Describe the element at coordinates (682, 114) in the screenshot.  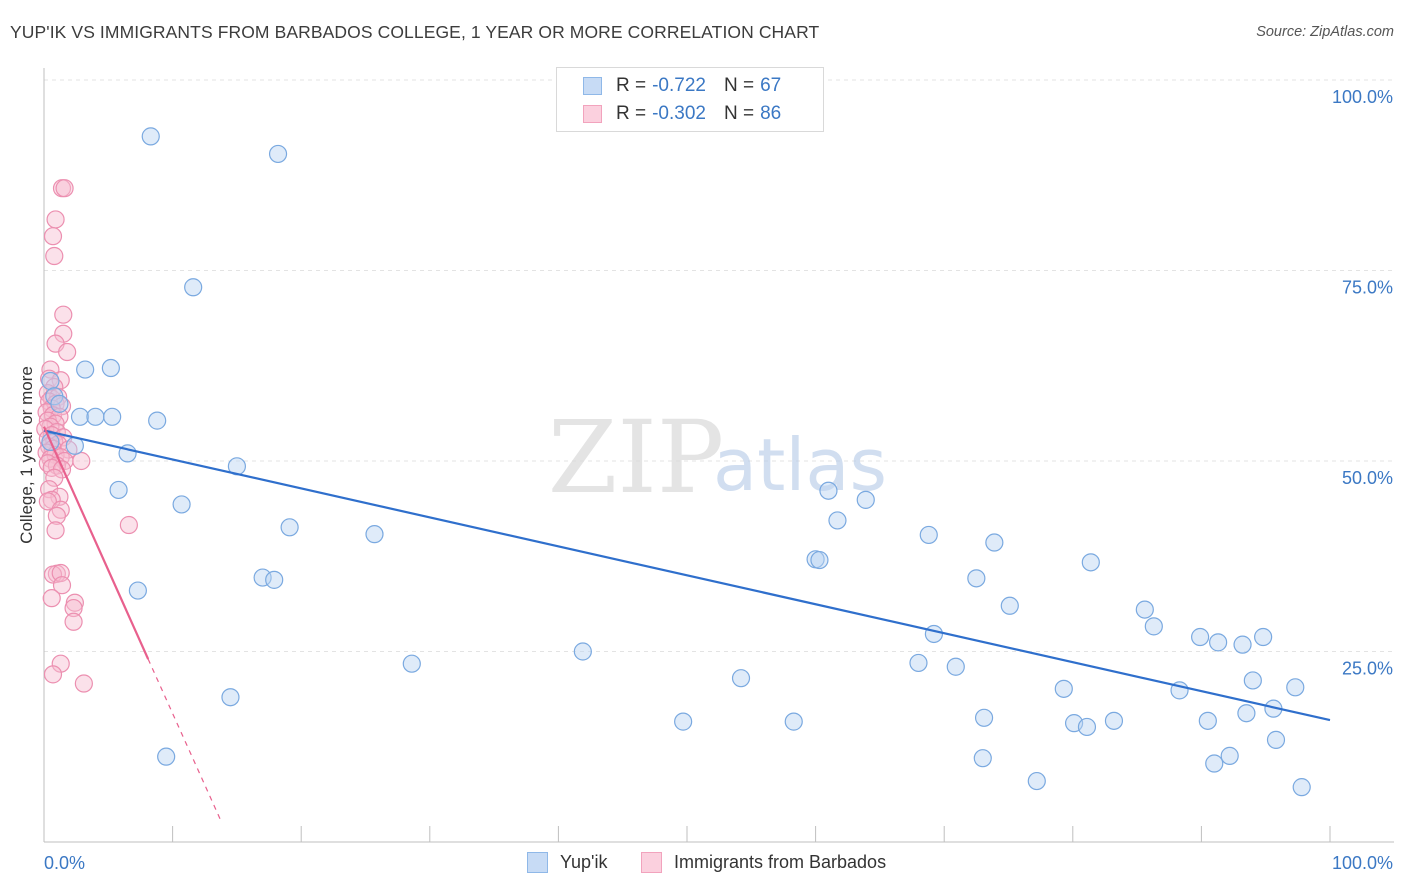
I see `stats-row-barbados: R = -0.302 N = 86` at that location.